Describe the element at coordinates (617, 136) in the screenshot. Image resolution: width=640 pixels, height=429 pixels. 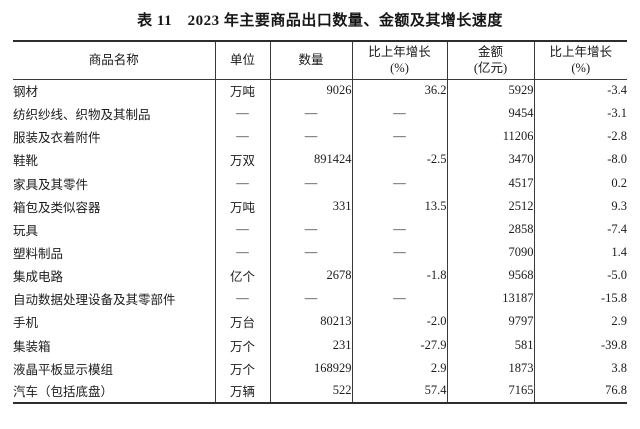
I see `cell-amount_growth: -2.8` at that location.